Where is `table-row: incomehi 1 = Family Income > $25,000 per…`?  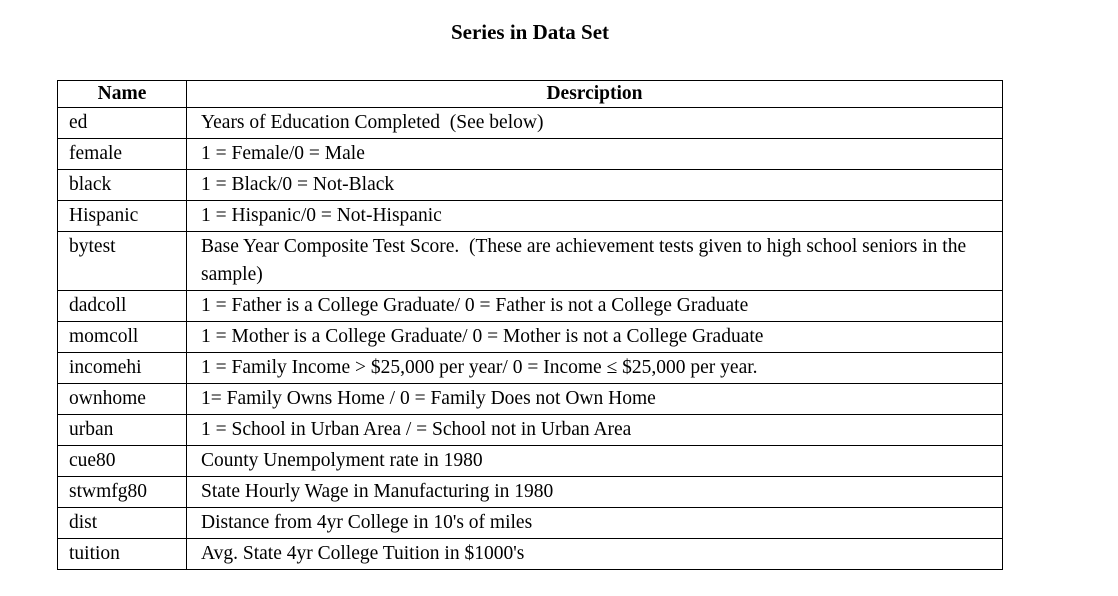 table-row: incomehi 1 = Family Income > $25,000 per… is located at coordinates (530, 368).